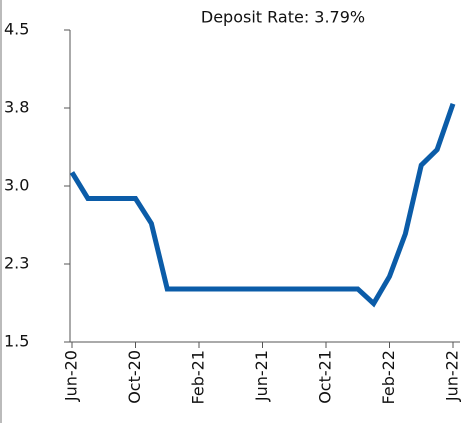 The image size is (468, 423). Describe the element at coordinates (16, 263) in the screenshot. I see `y-tick-label: 2.3` at that location.